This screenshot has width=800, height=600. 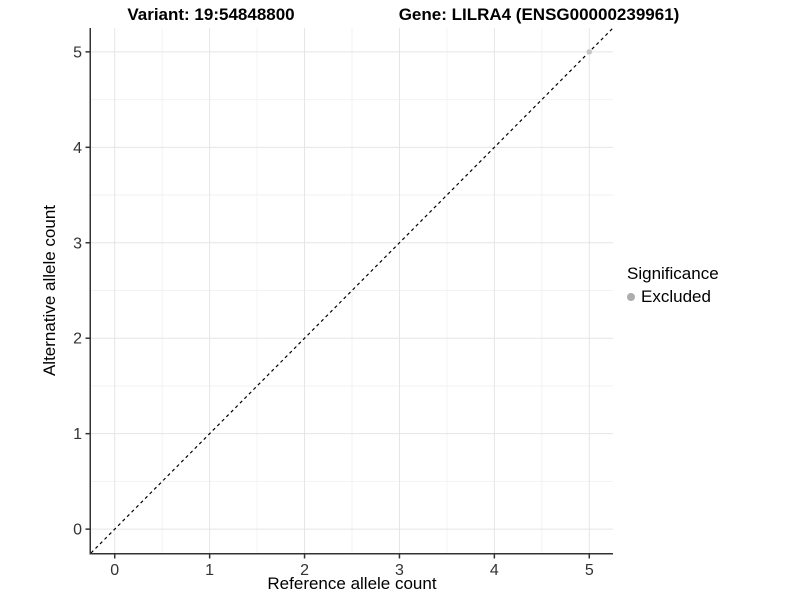 What do you see at coordinates (494, 570) in the screenshot?
I see `x-tick-label: 4` at bounding box center [494, 570].